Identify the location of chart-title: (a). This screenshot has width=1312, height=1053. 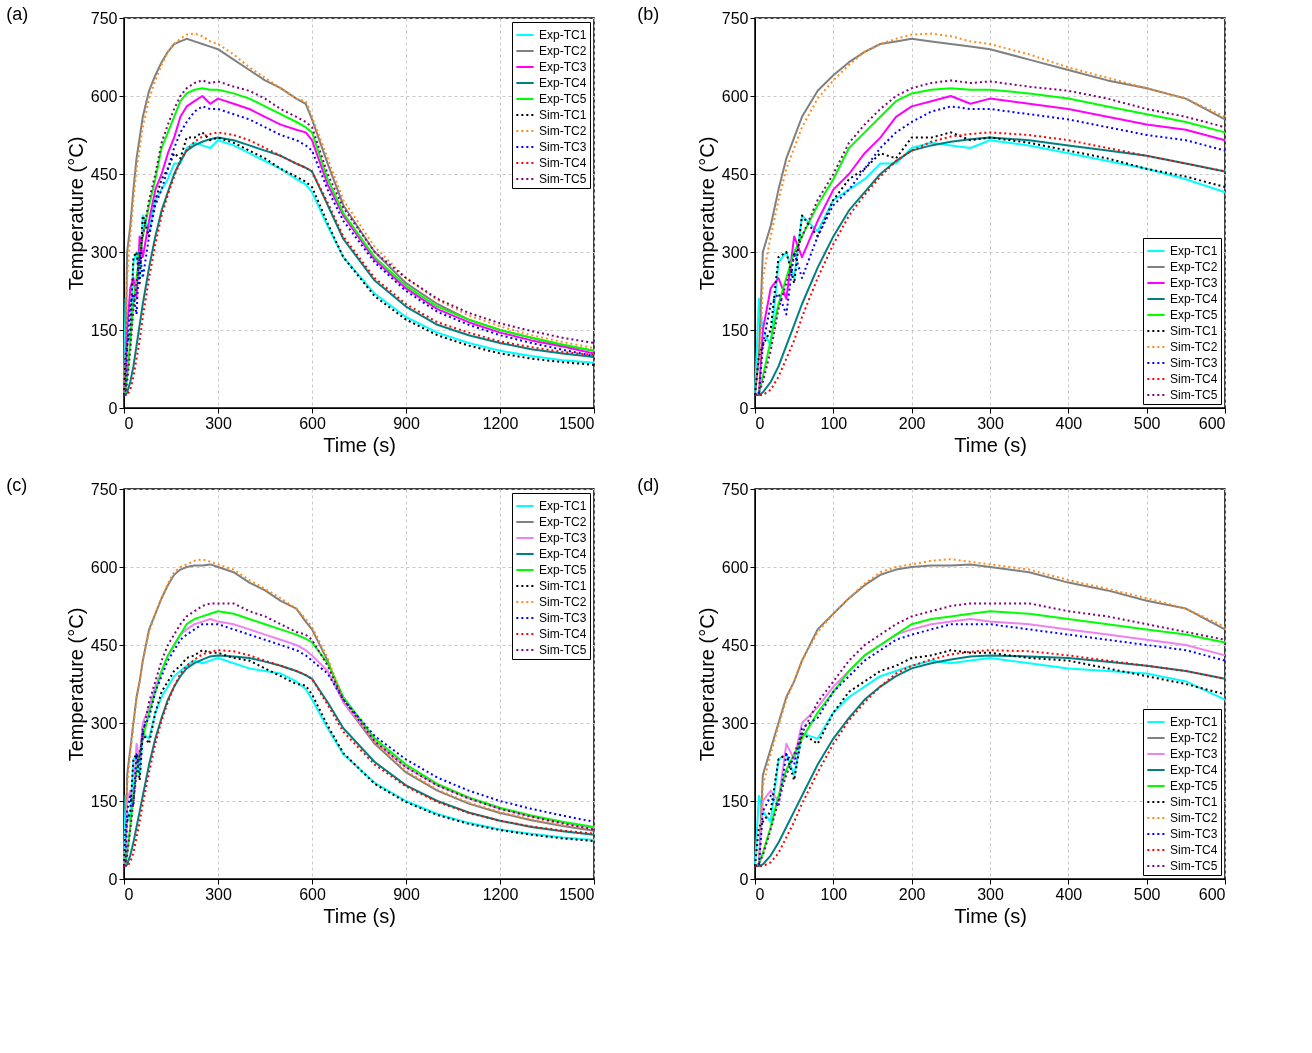
(17, 14).